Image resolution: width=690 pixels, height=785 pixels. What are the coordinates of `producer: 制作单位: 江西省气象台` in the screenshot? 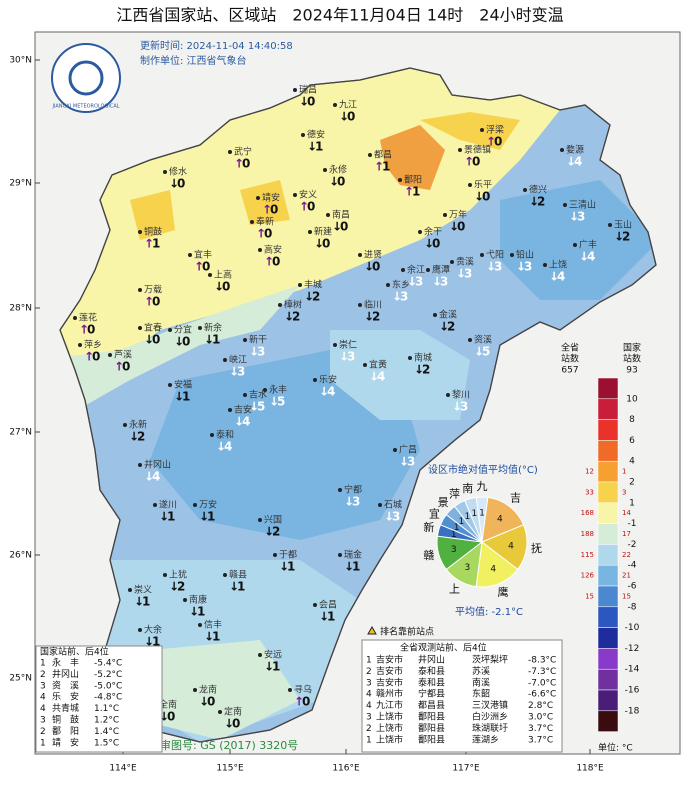 It's located at (193, 60).